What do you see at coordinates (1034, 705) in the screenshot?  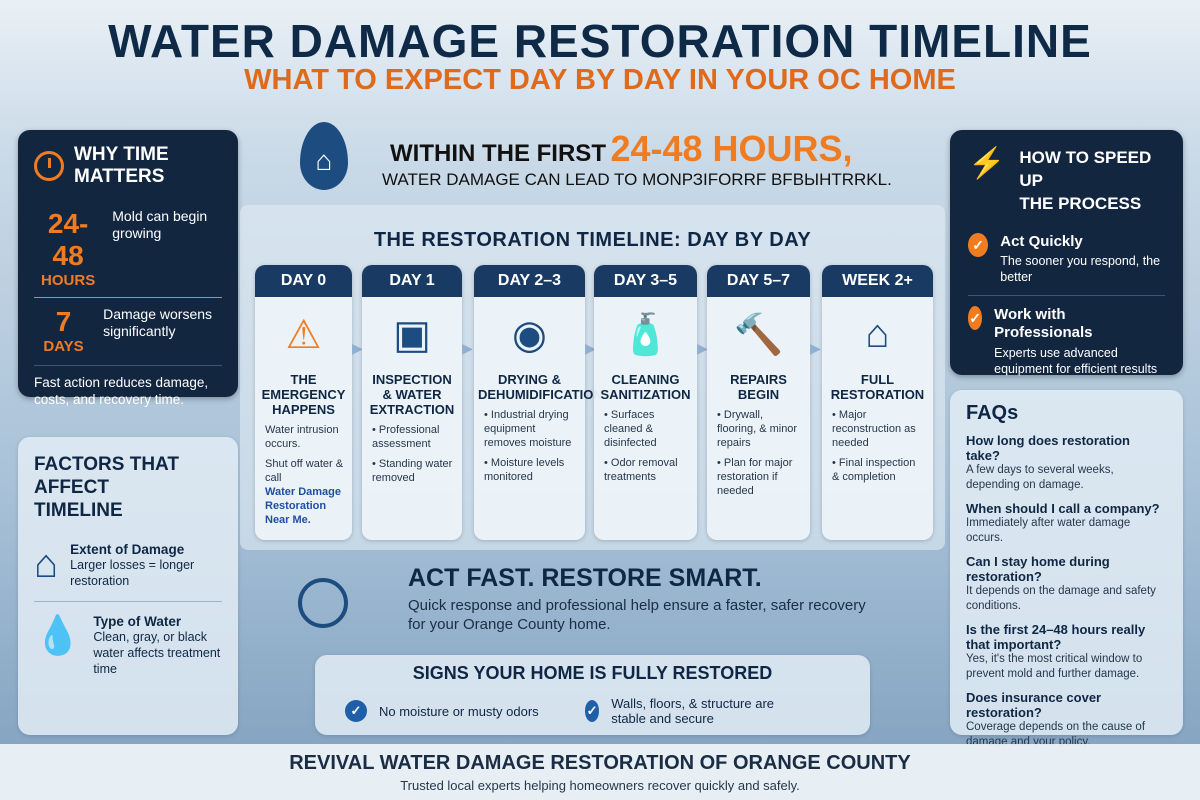 I see `faq-question: Does insurance cover restoration?` at bounding box center [1034, 705].